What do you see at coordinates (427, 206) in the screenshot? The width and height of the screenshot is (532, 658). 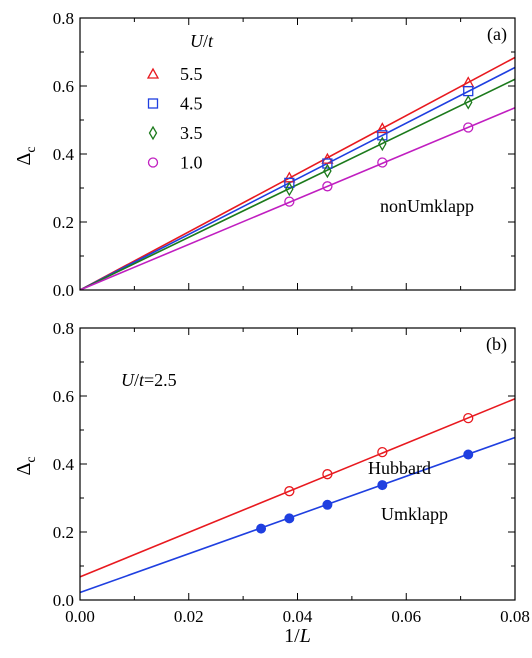 I see `annotation-nonumklapp: nonUmklapp` at bounding box center [427, 206].